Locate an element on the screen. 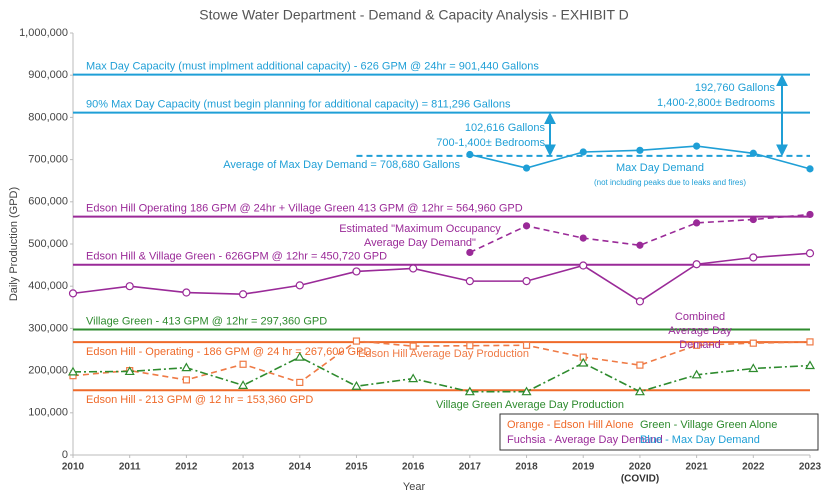  x-tick-label: 2014 is located at coordinates (300, 467).